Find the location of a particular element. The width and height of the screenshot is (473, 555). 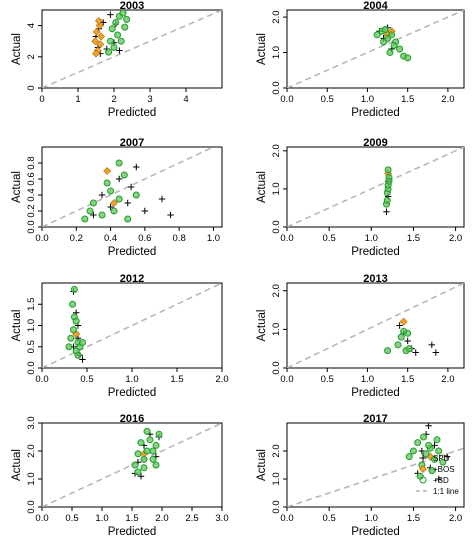

y-tick-label: 2 is located at coordinates (31, 56).